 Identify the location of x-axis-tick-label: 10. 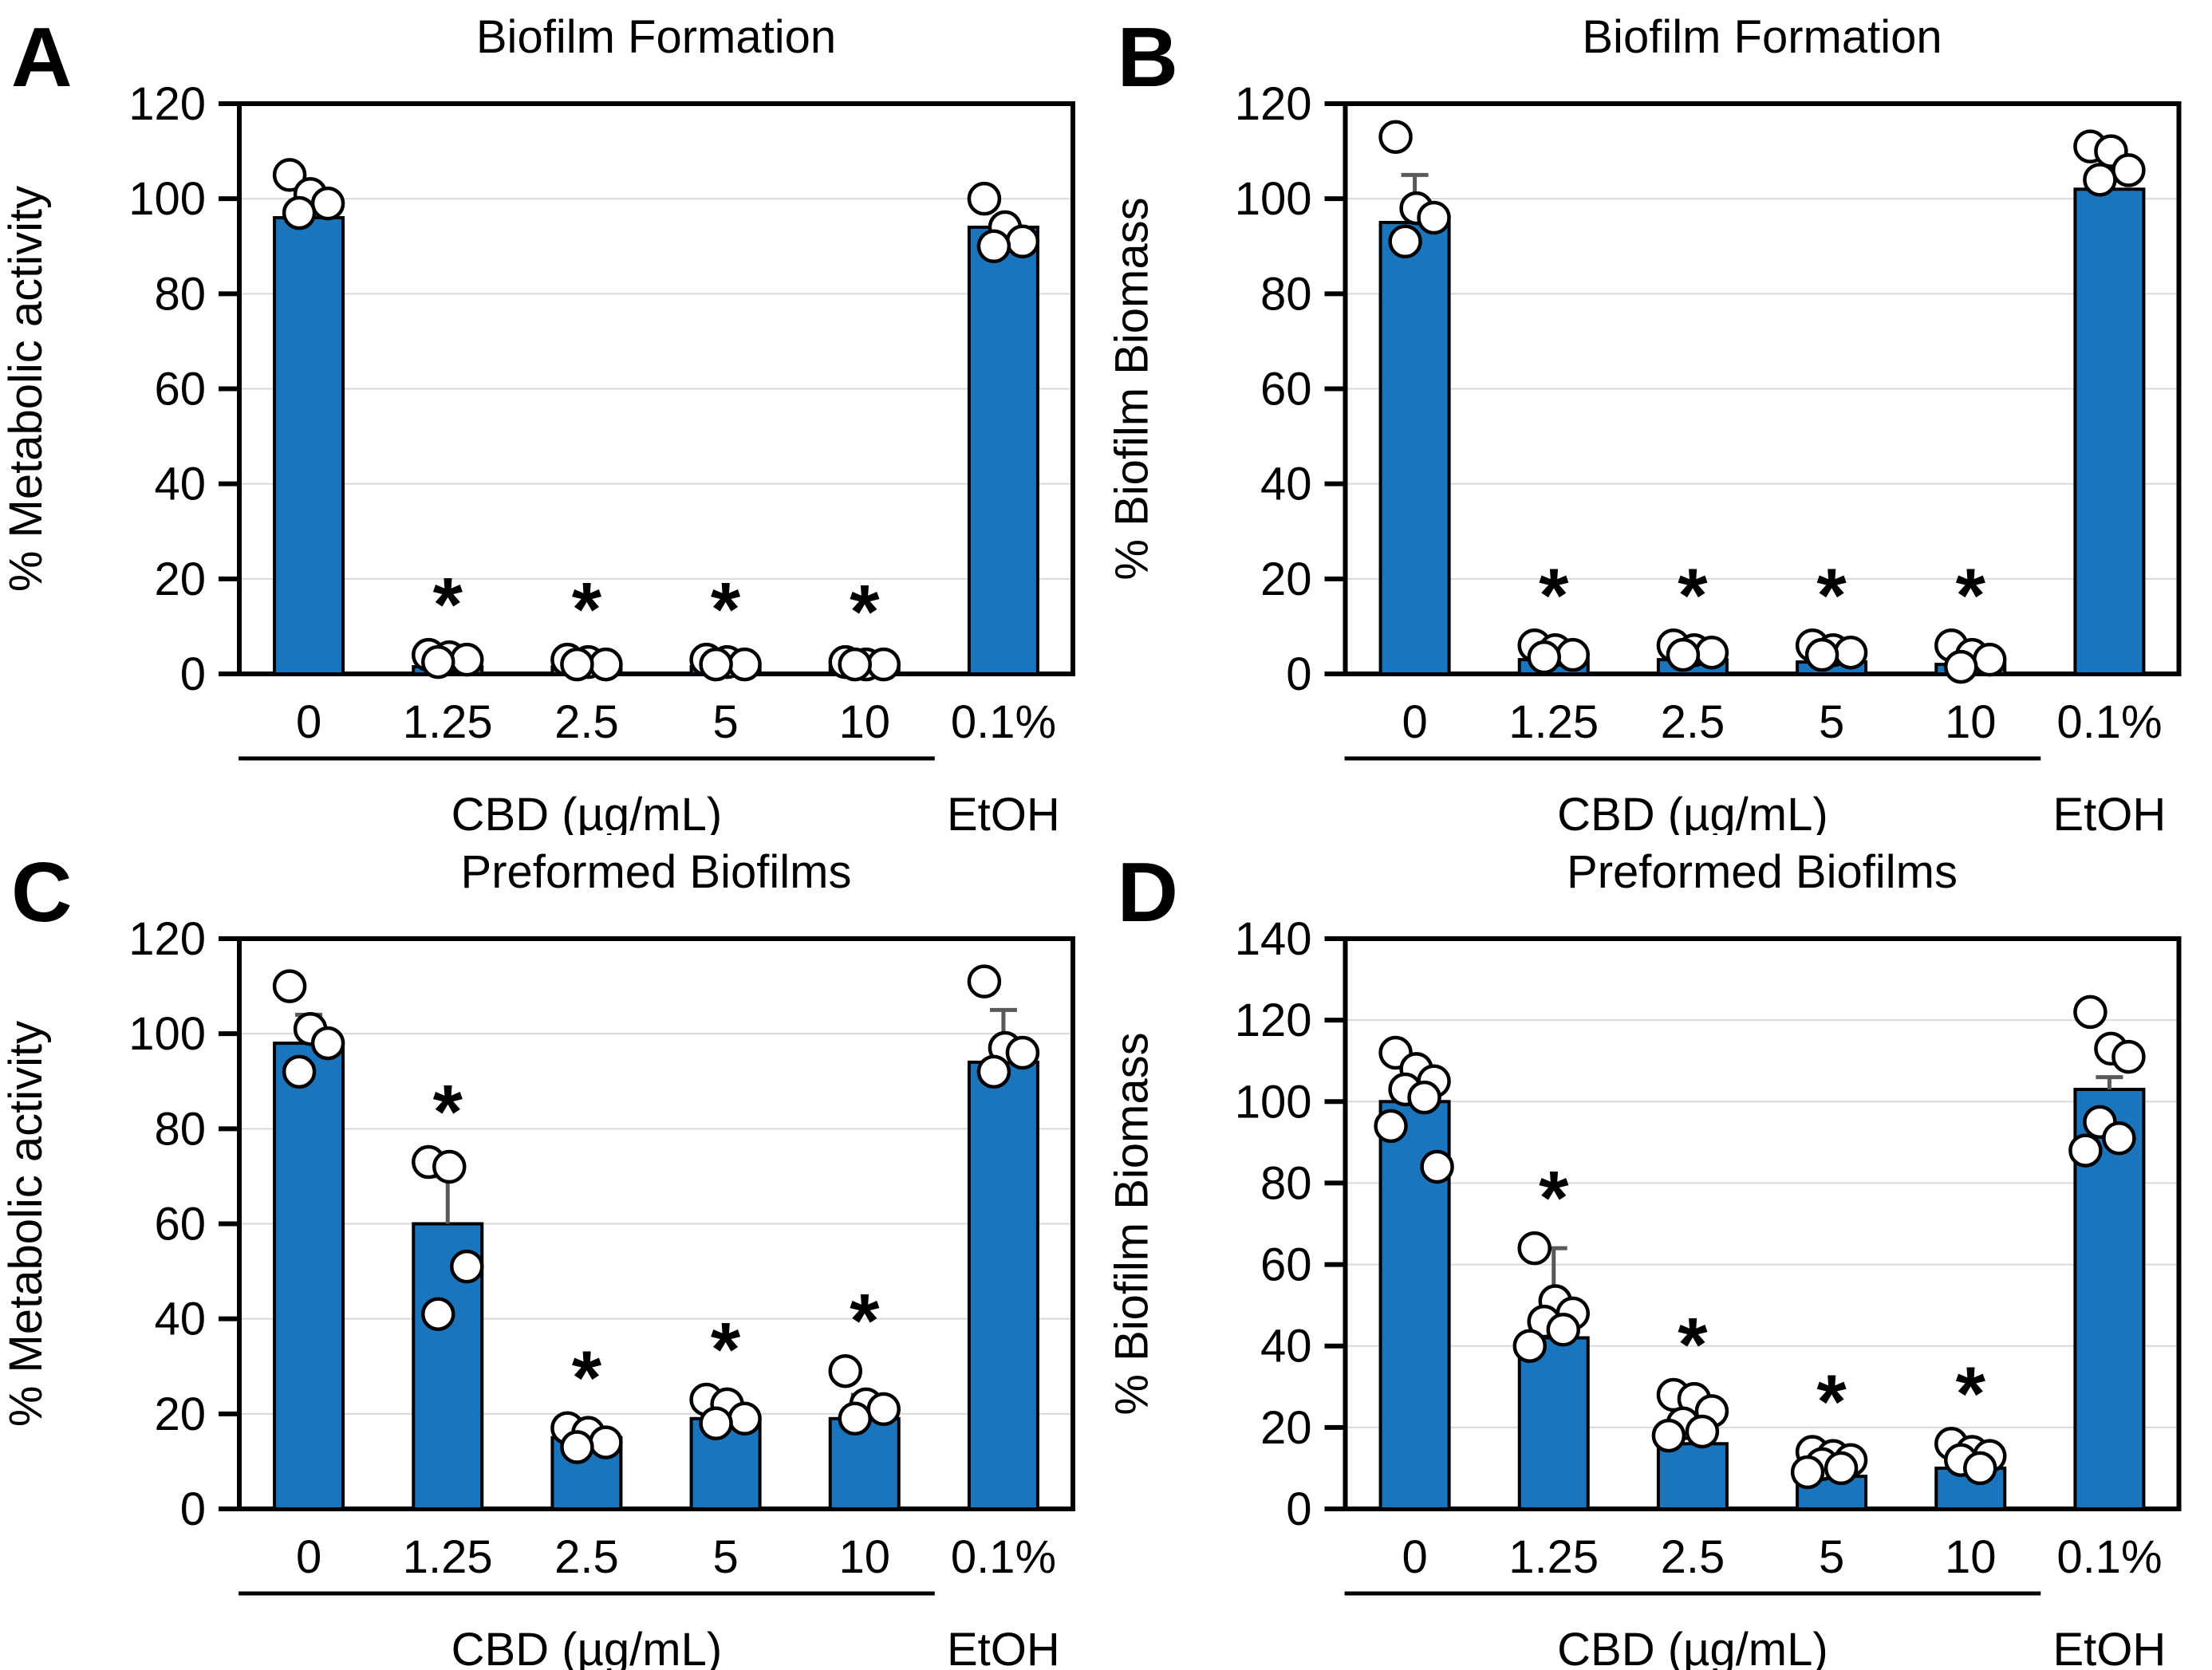
(1971, 722).